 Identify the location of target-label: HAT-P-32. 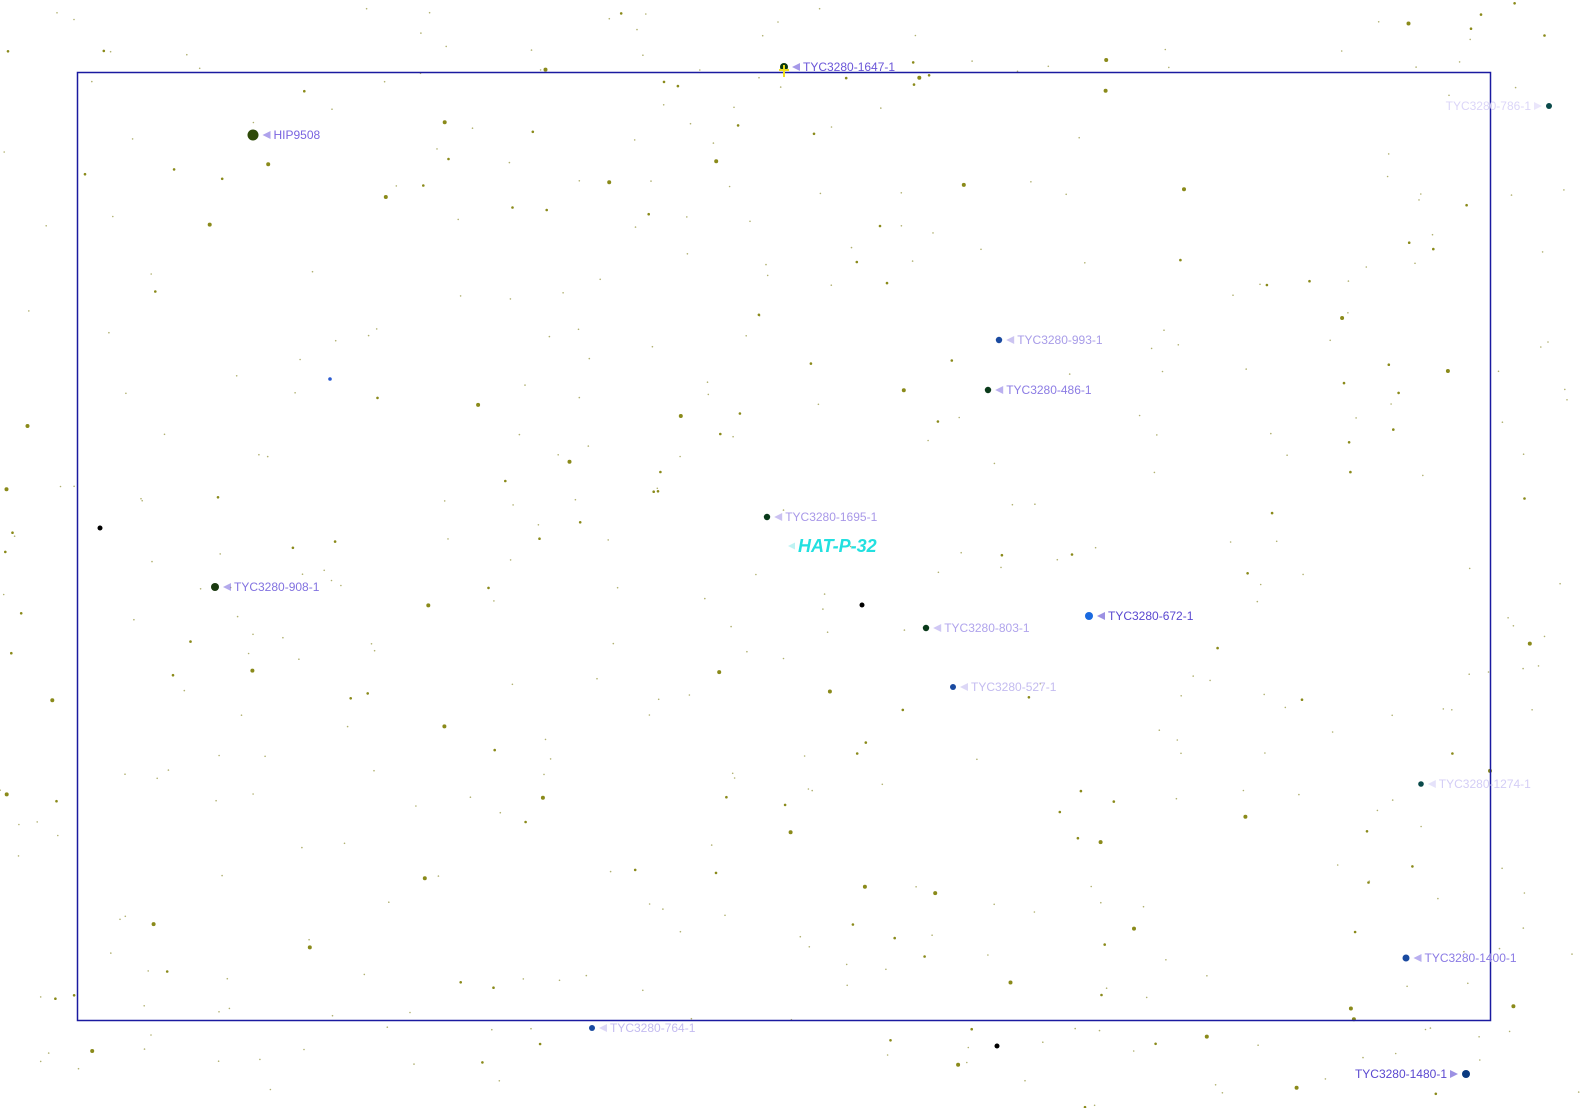
(832, 546).